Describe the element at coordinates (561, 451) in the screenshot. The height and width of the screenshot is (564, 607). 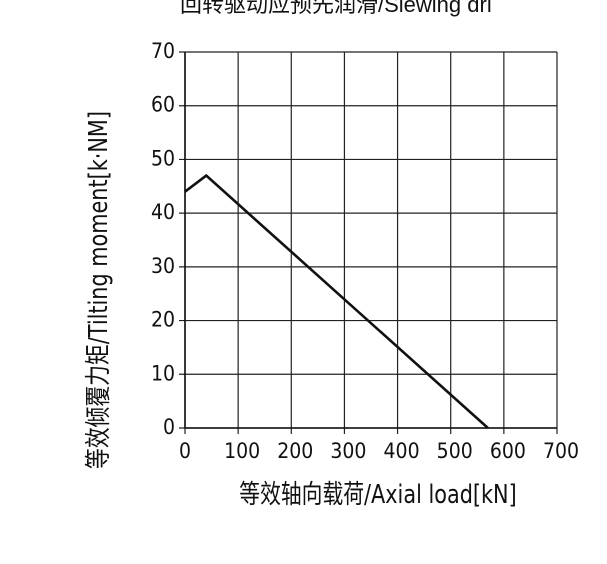
I see `x-tick-label: 700` at that location.